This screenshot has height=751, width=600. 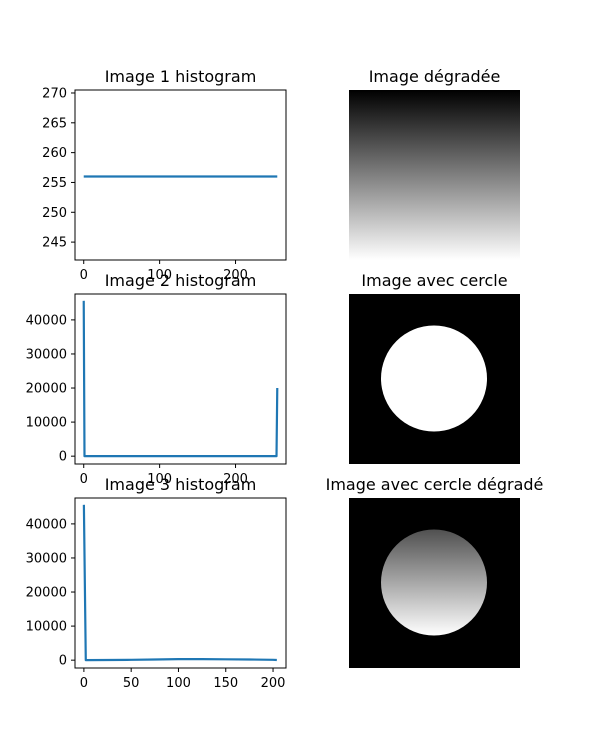 I want to click on image-panel-1: Image dégradée, so click(x=434, y=163).